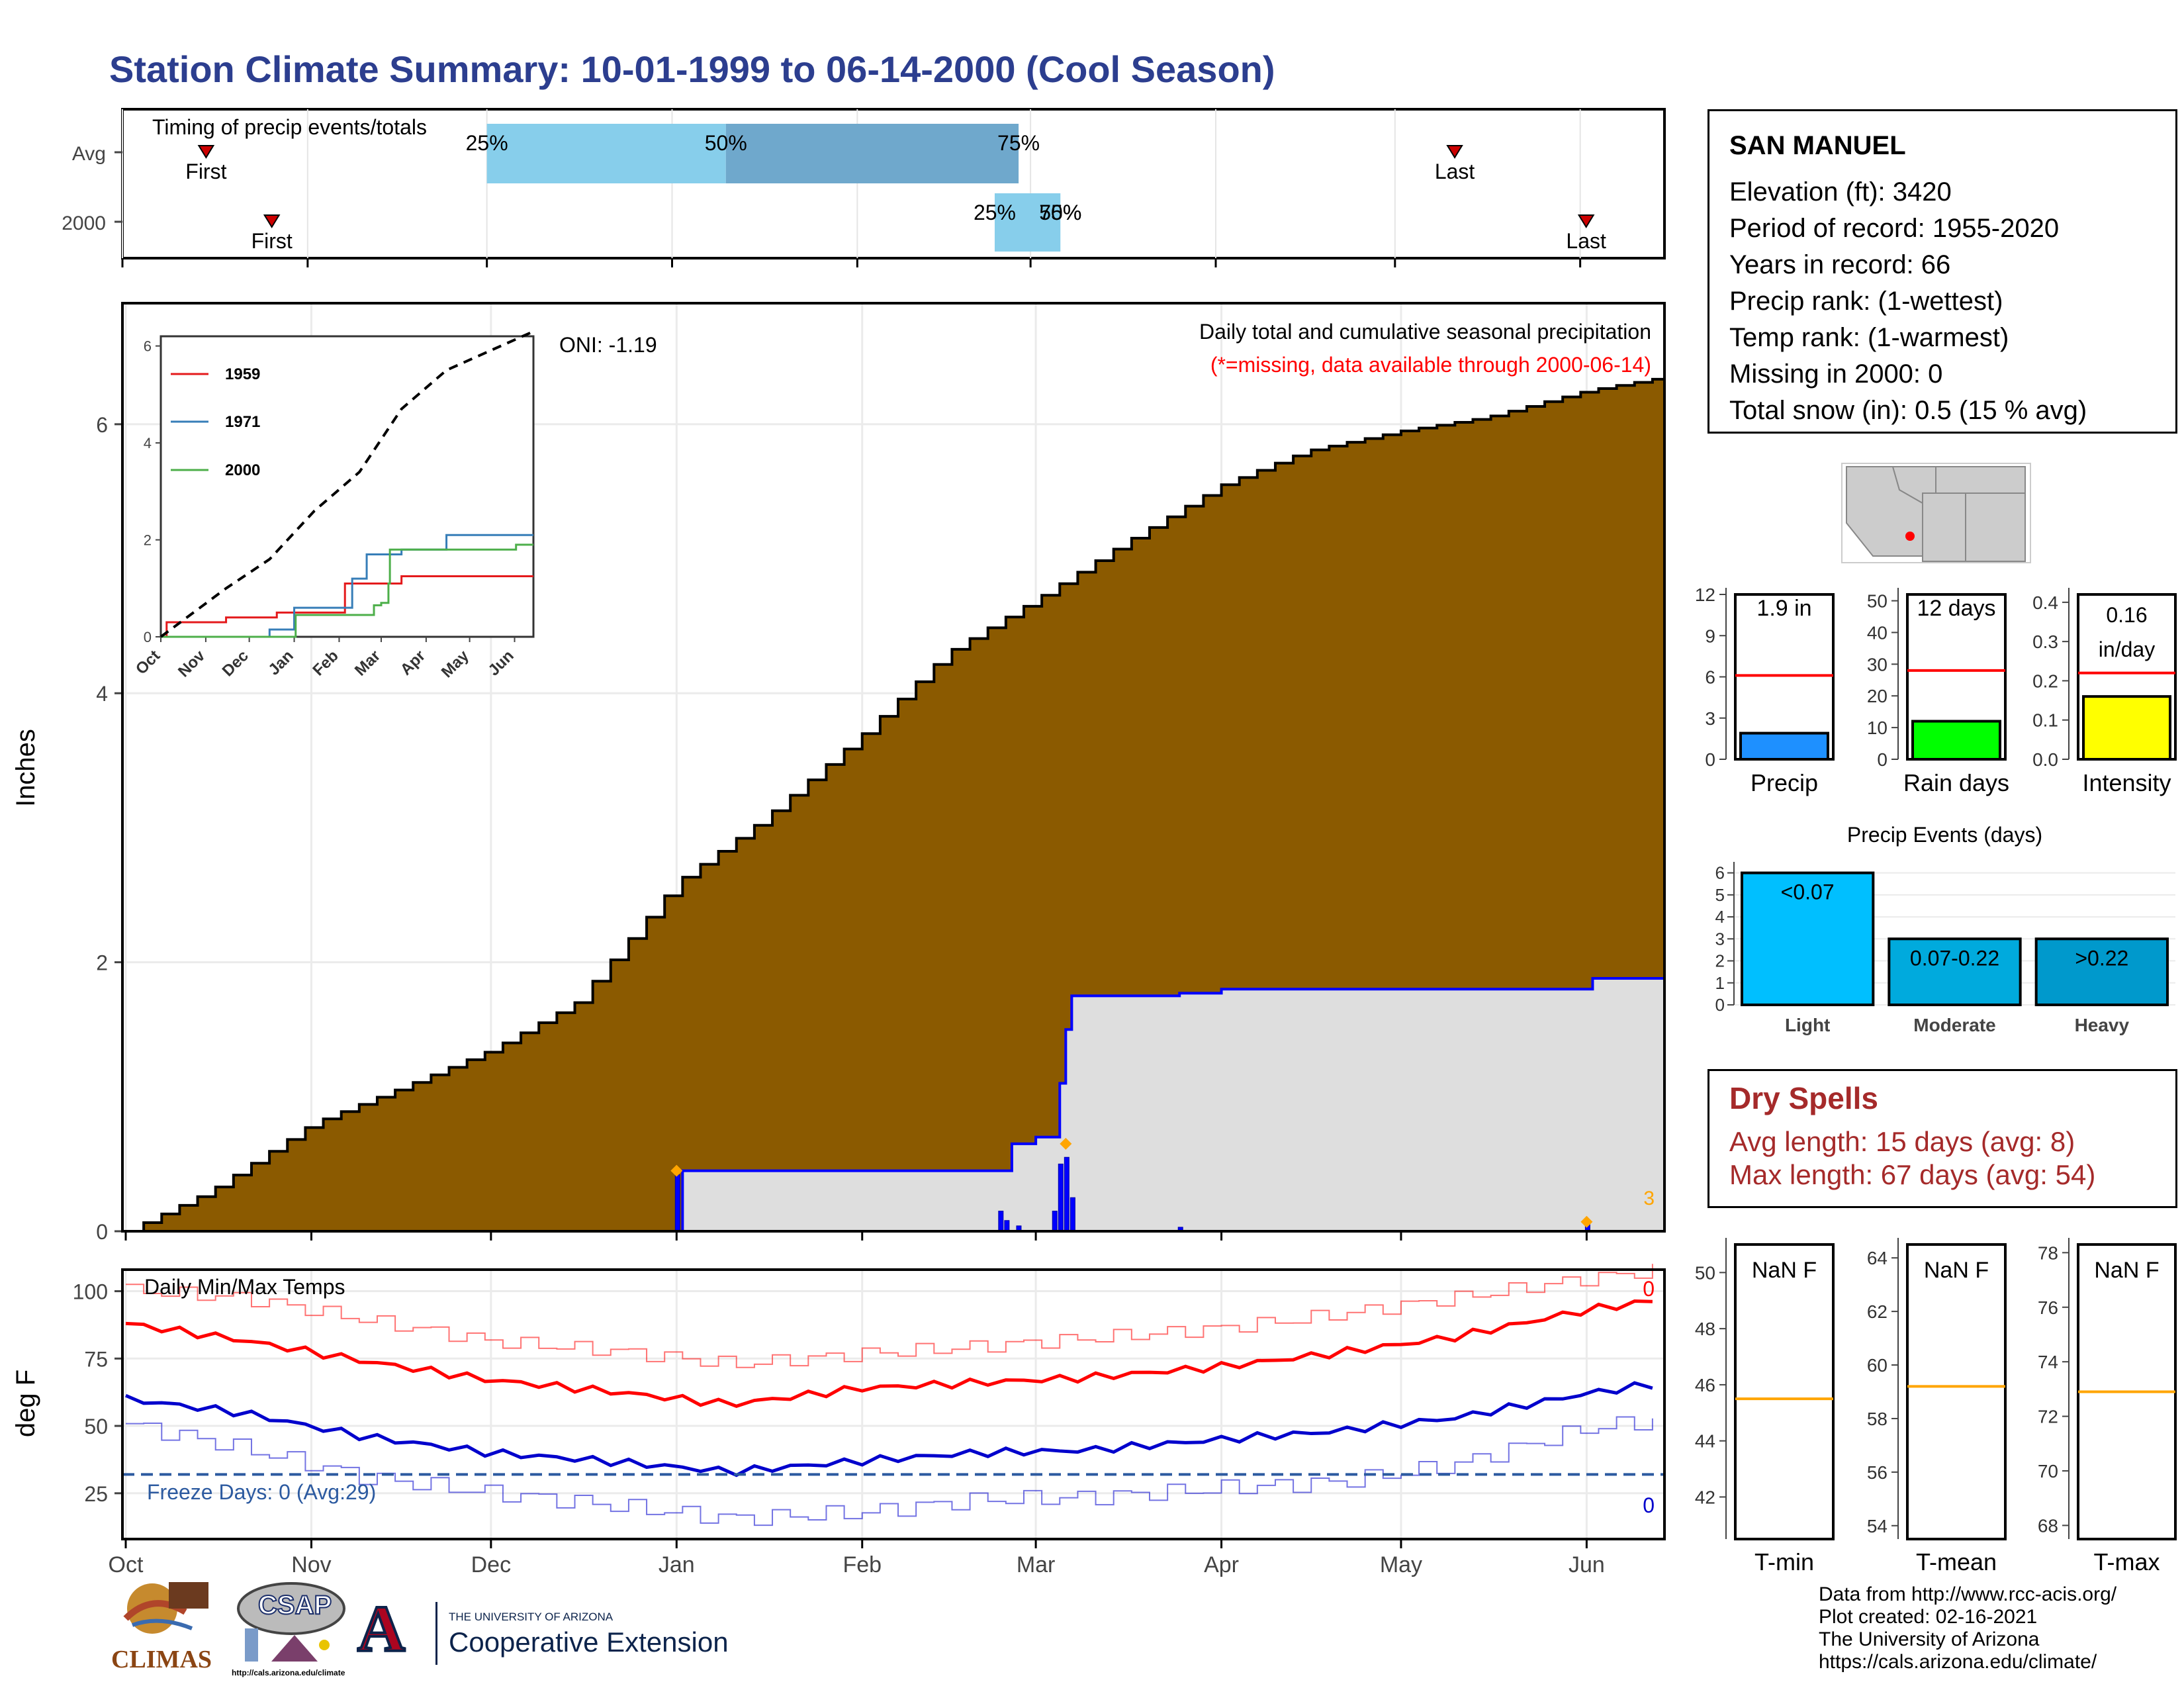 This screenshot has height=1688, width=2184. What do you see at coordinates (1945, 835) in the screenshot?
I see `events-title: Precip Events (days)` at bounding box center [1945, 835].